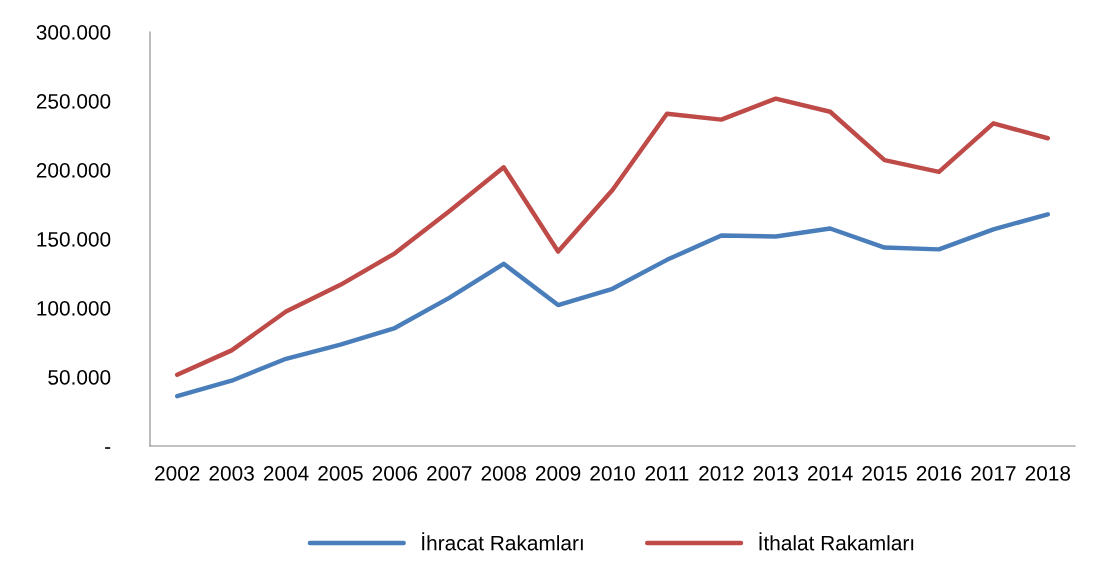 The height and width of the screenshot is (578, 1100). What do you see at coordinates (502, 541) in the screenshot?
I see `legend-label: İhracat Rakamları` at bounding box center [502, 541].